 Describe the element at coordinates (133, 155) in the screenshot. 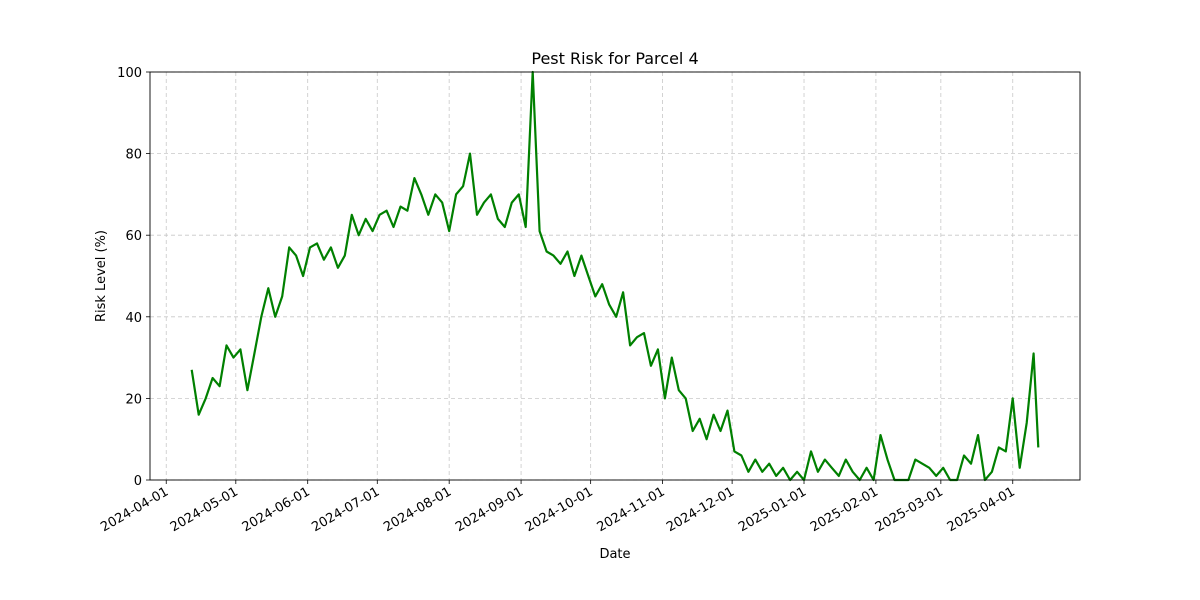

I see `y-tick-label: 80` at that location.